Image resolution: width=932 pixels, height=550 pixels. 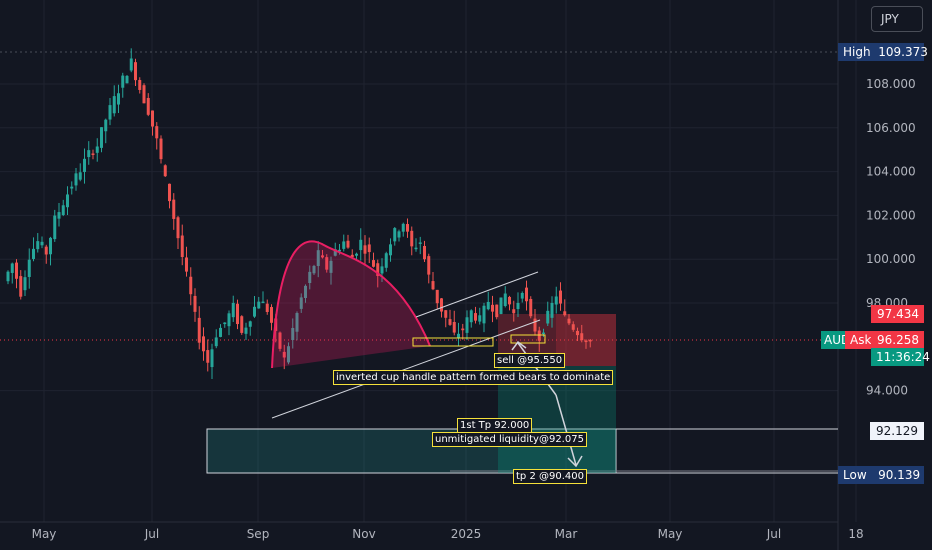 I want to click on bid-price-tag: 97.434, so click(x=897, y=314).